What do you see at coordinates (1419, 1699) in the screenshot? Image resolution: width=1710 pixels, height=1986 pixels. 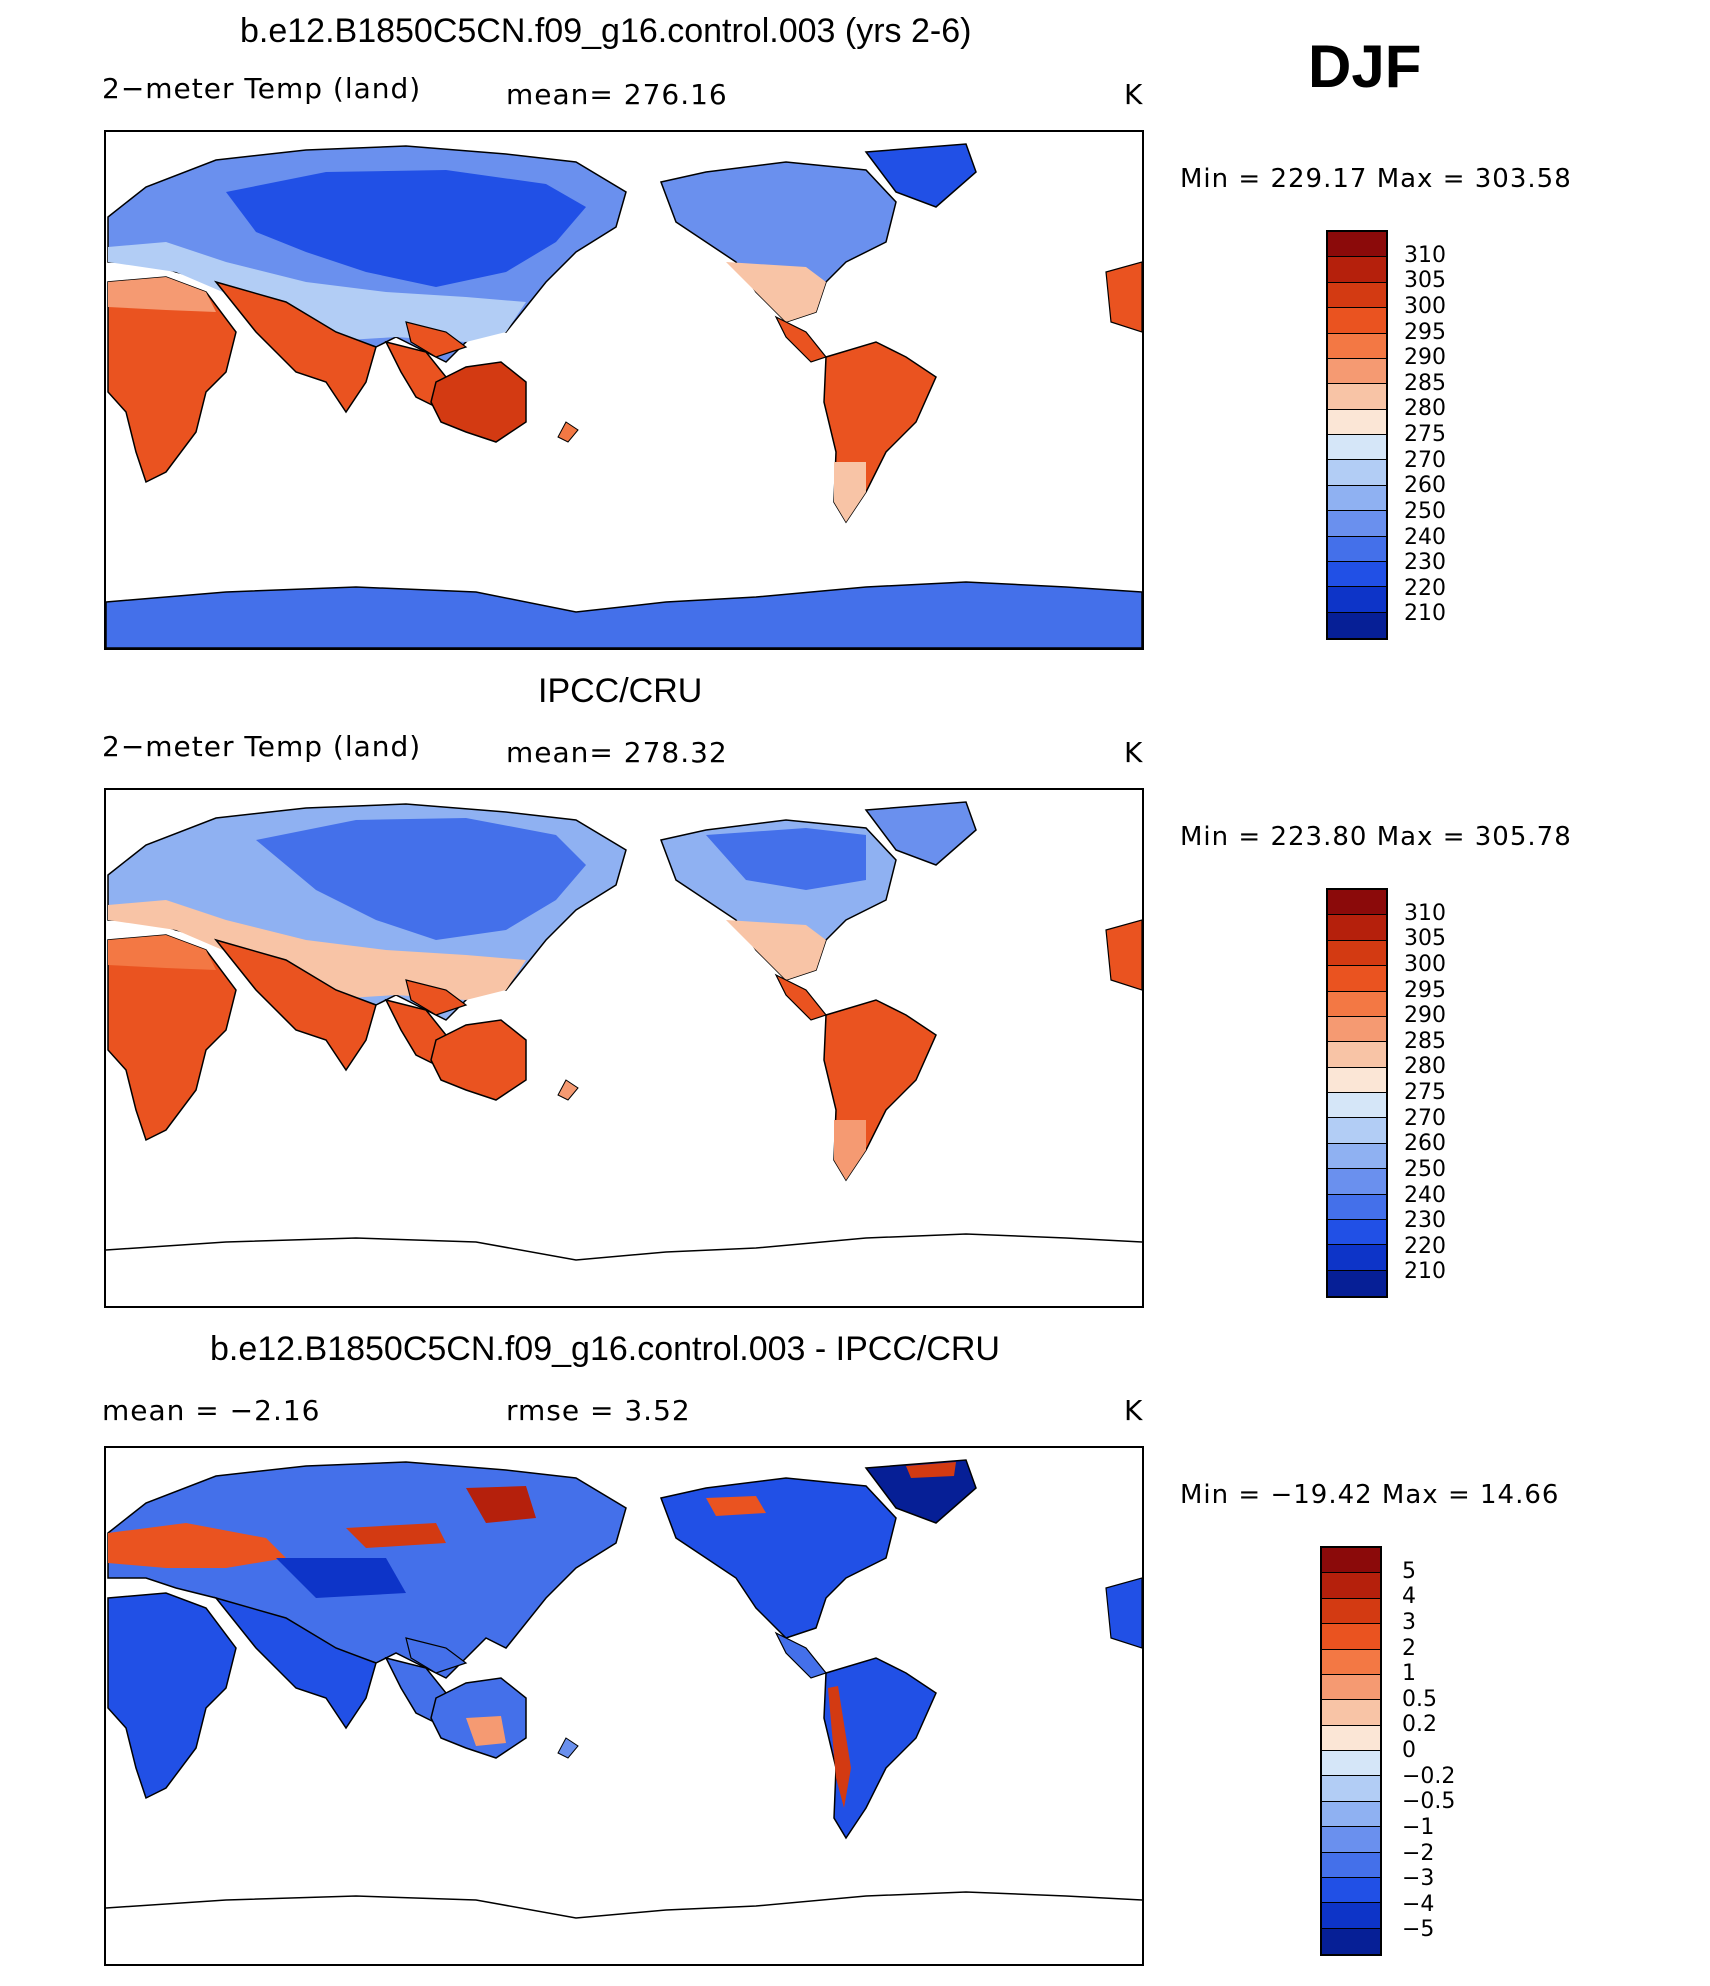 I see `colorbar-tick-label: 0.5` at bounding box center [1419, 1699].